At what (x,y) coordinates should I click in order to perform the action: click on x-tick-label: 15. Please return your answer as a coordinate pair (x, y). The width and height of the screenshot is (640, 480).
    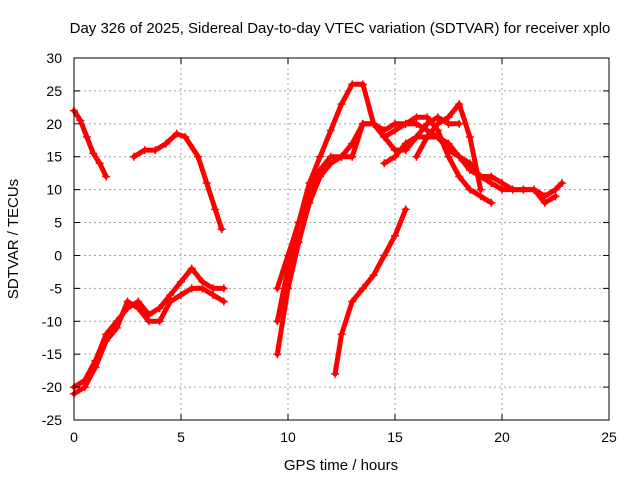
    Looking at the image, I should click on (395, 437).